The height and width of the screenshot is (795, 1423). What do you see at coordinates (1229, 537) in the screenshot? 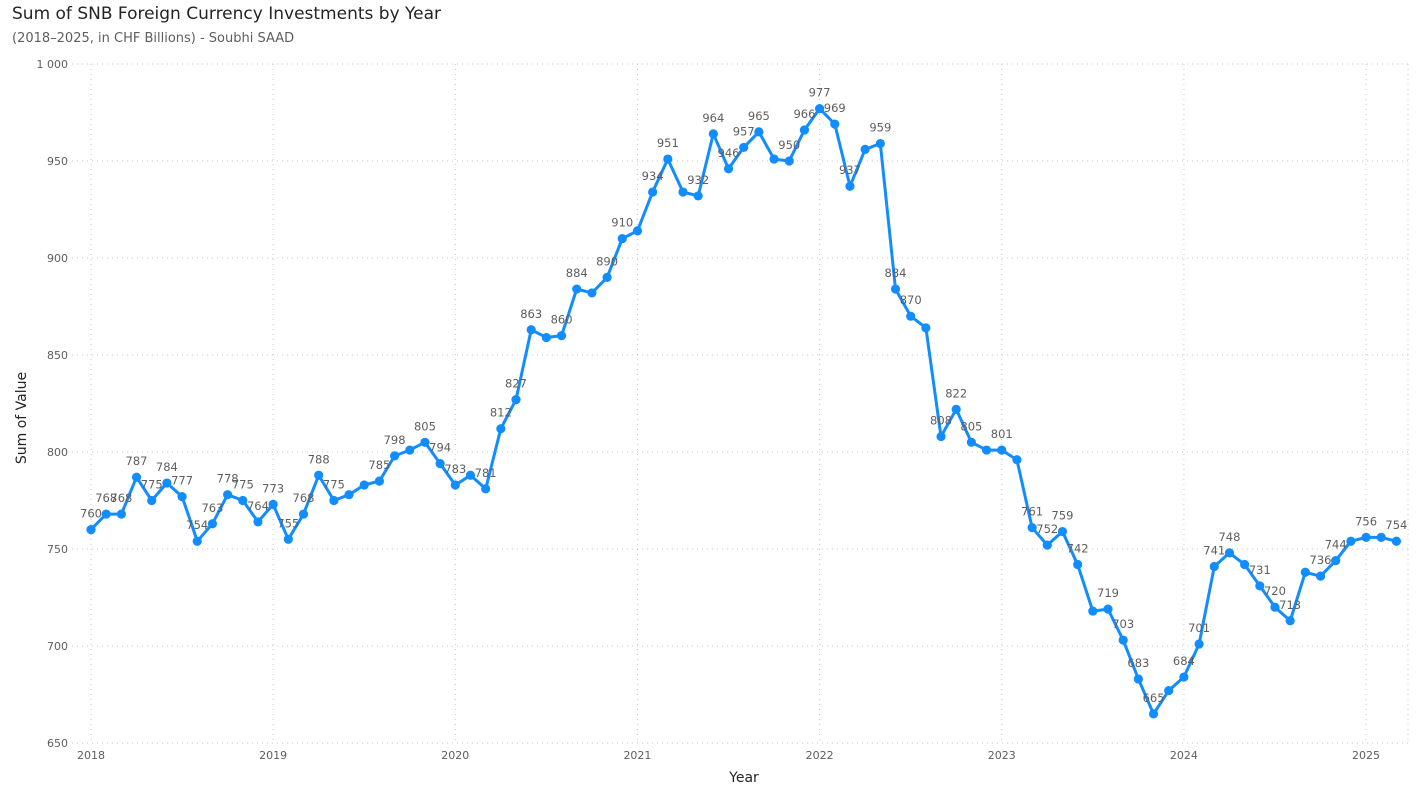
I see `data-label: 748` at bounding box center [1229, 537].